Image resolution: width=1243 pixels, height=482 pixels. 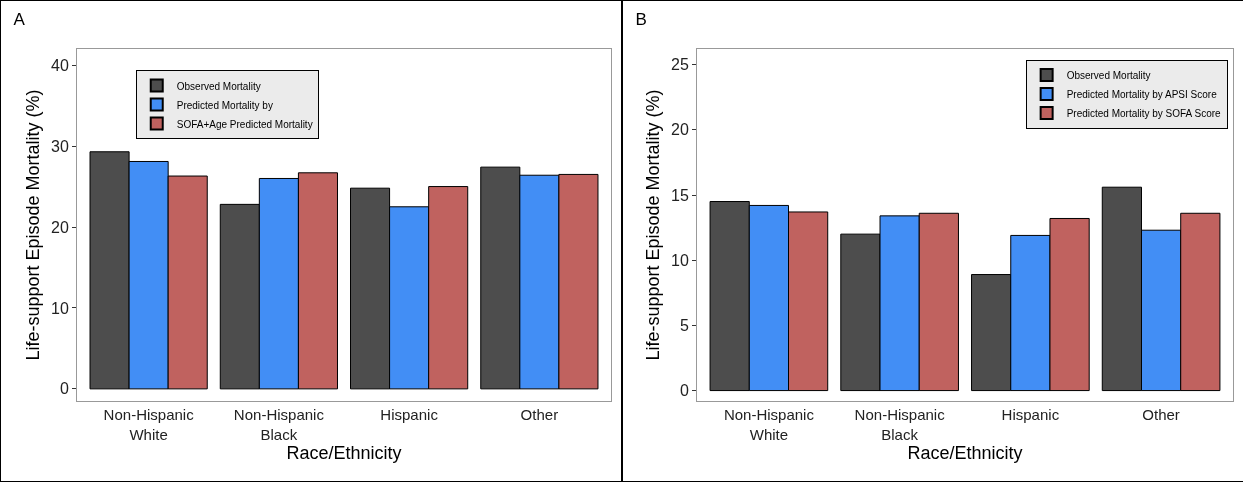 I want to click on chart-title: A, so click(x=19, y=19).